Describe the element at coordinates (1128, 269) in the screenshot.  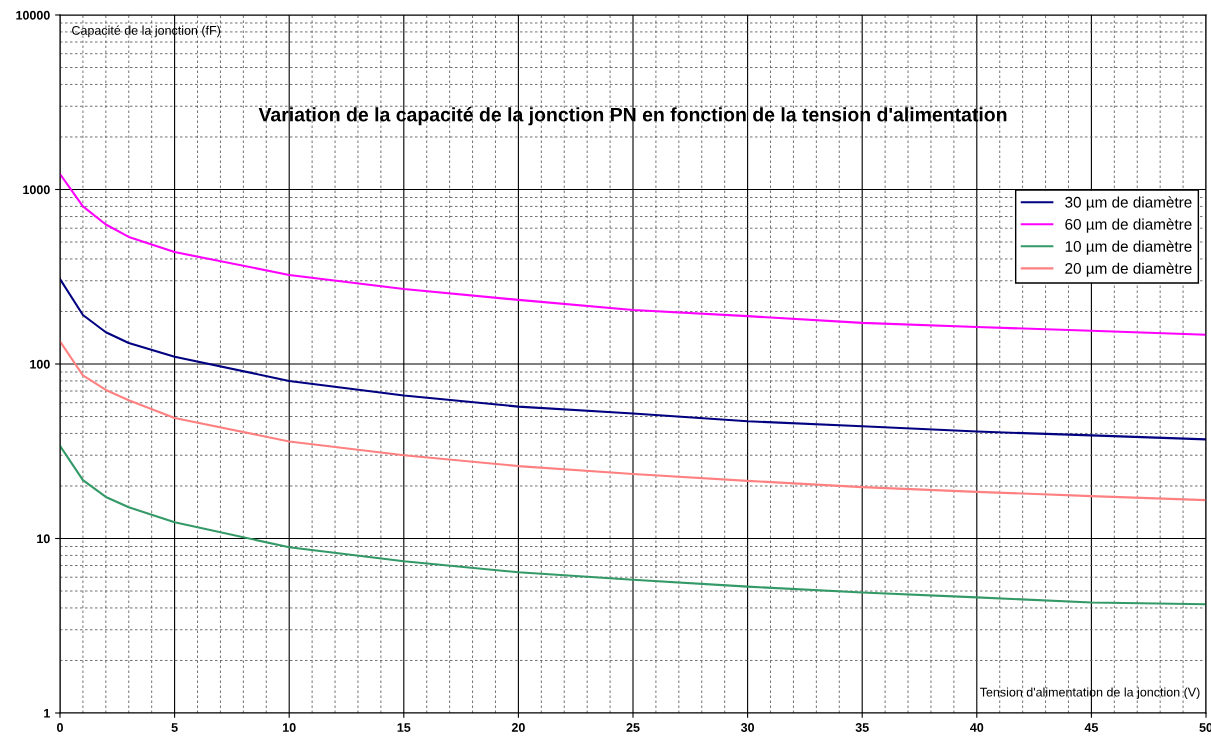
I see `legend-label: 20 µm de diamètre` at that location.